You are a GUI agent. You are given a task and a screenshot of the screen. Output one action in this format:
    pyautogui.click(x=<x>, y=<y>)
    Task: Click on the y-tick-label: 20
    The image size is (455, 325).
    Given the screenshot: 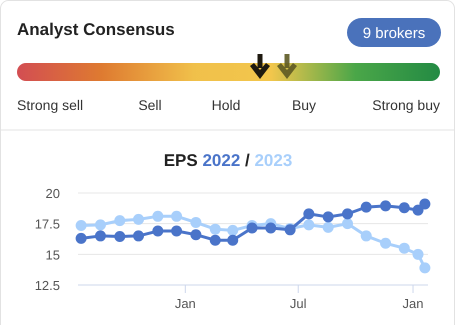 What is the action you would take?
    pyautogui.click(x=53, y=193)
    